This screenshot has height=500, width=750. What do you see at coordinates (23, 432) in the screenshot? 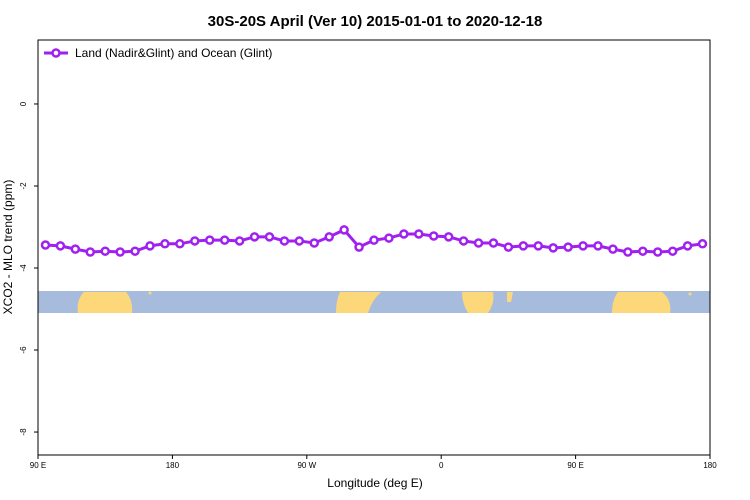
I see `y-tick-label: -8` at bounding box center [23, 432].